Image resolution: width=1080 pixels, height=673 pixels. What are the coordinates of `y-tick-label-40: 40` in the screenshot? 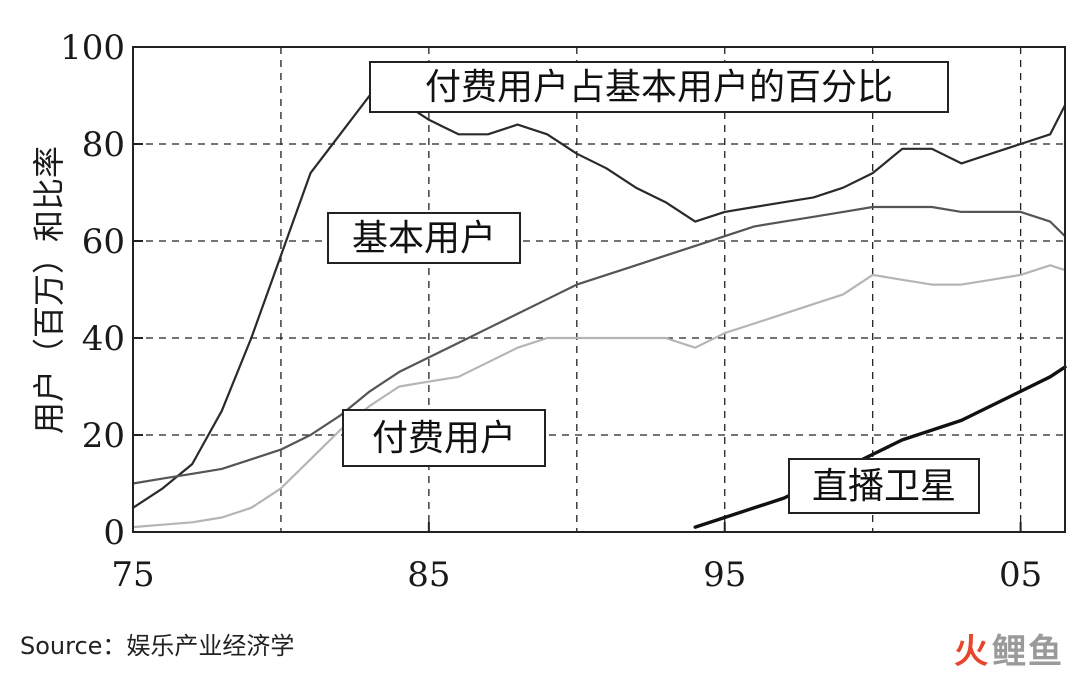 It's located at (103, 339).